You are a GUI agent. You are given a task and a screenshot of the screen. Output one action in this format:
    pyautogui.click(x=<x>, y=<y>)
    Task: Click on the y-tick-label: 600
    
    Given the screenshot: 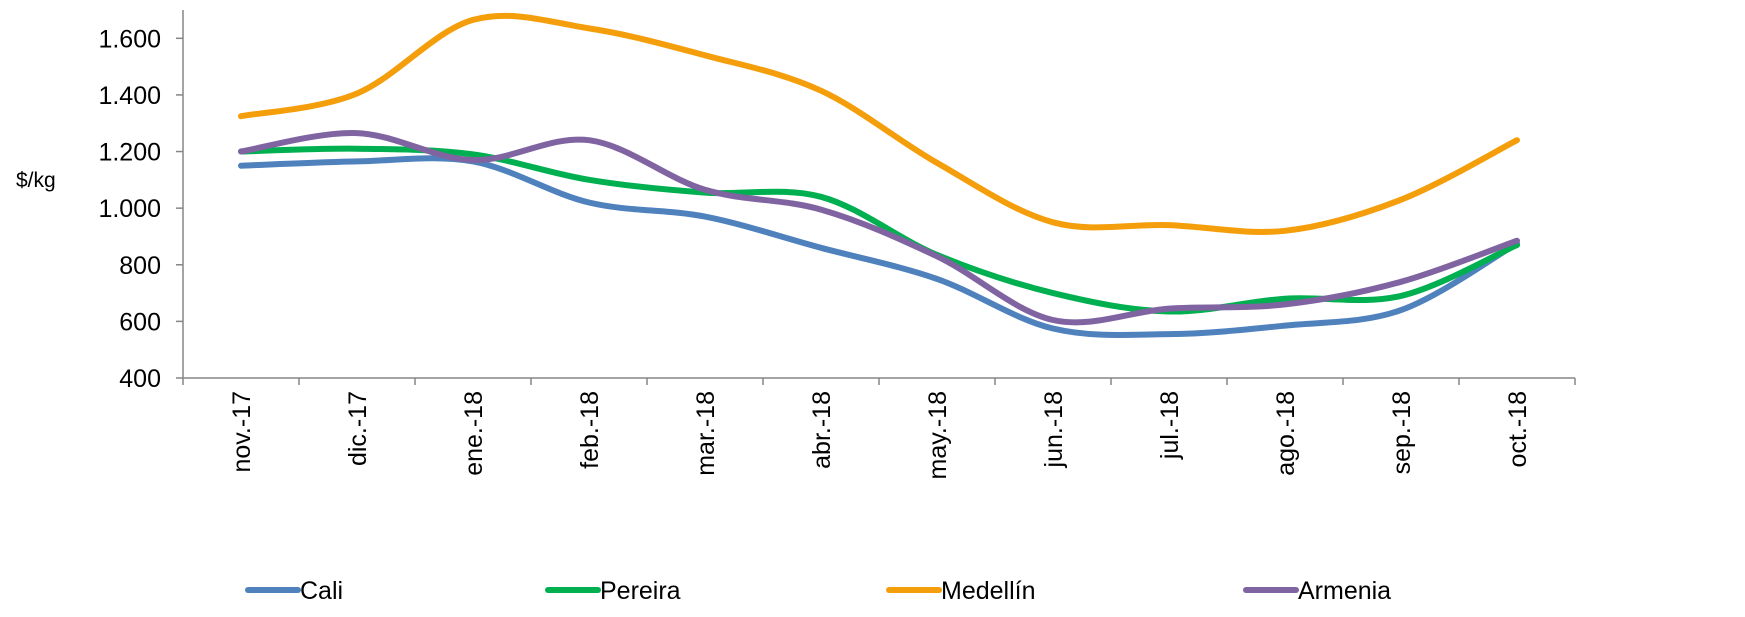 What is the action you would take?
    pyautogui.click(x=140, y=322)
    